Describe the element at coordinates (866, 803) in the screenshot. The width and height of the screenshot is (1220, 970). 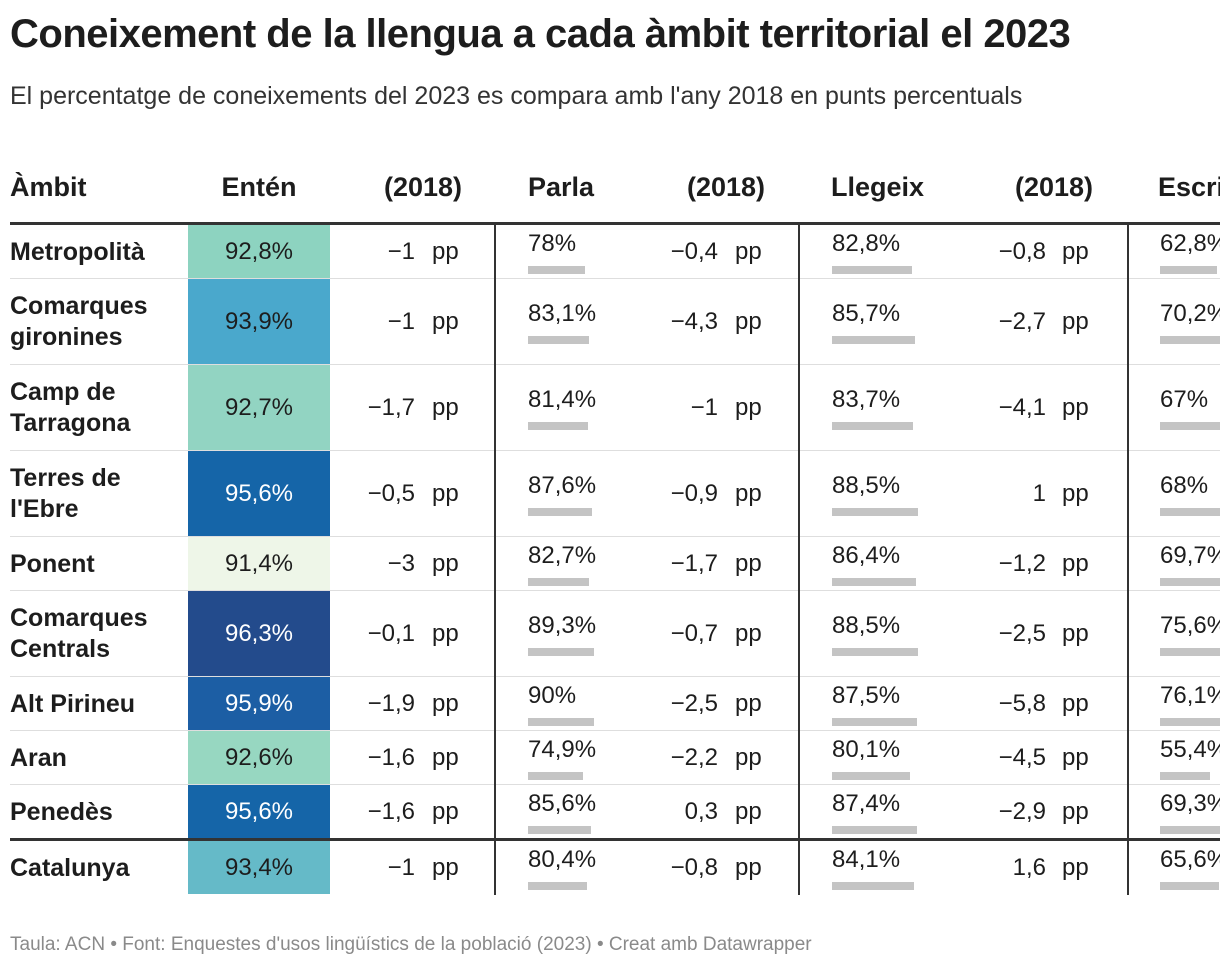
I see `bar-value: 87,4%` at that location.